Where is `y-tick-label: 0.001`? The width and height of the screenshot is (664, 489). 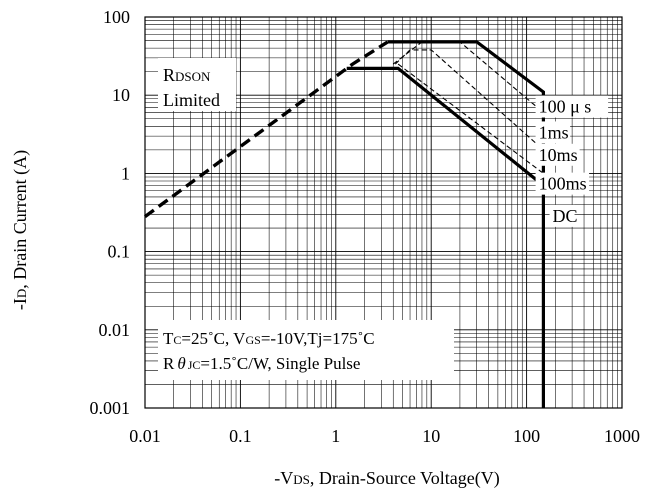
y-tick-label: 0.001 is located at coordinates (110, 408).